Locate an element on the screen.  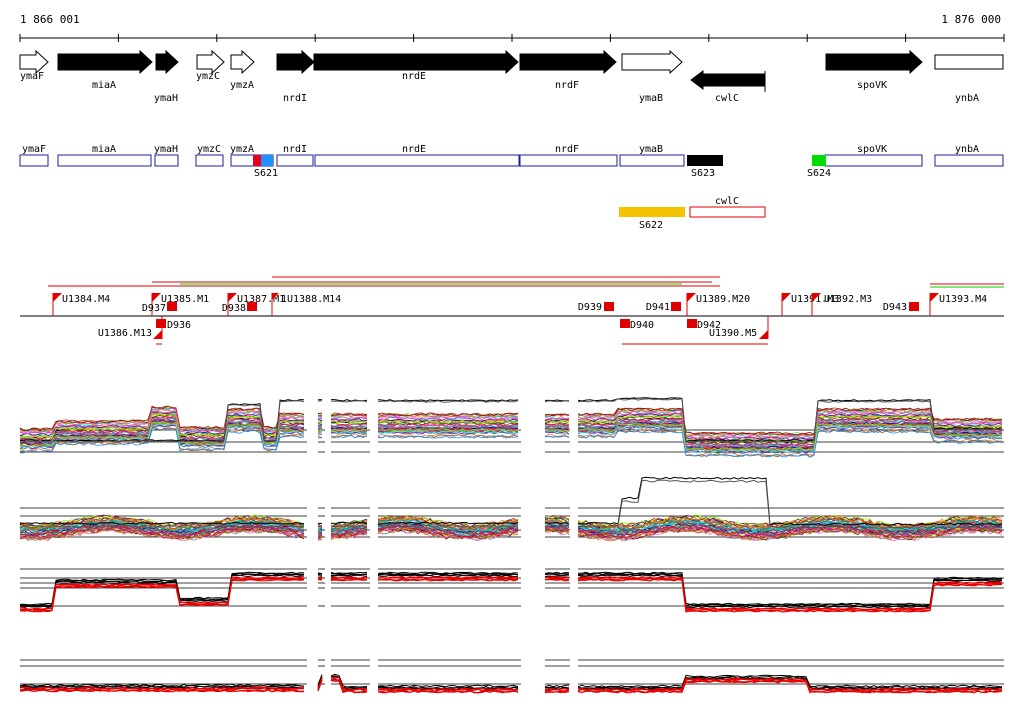
marker-label: U1392.M3 is located at coordinates (848, 299).